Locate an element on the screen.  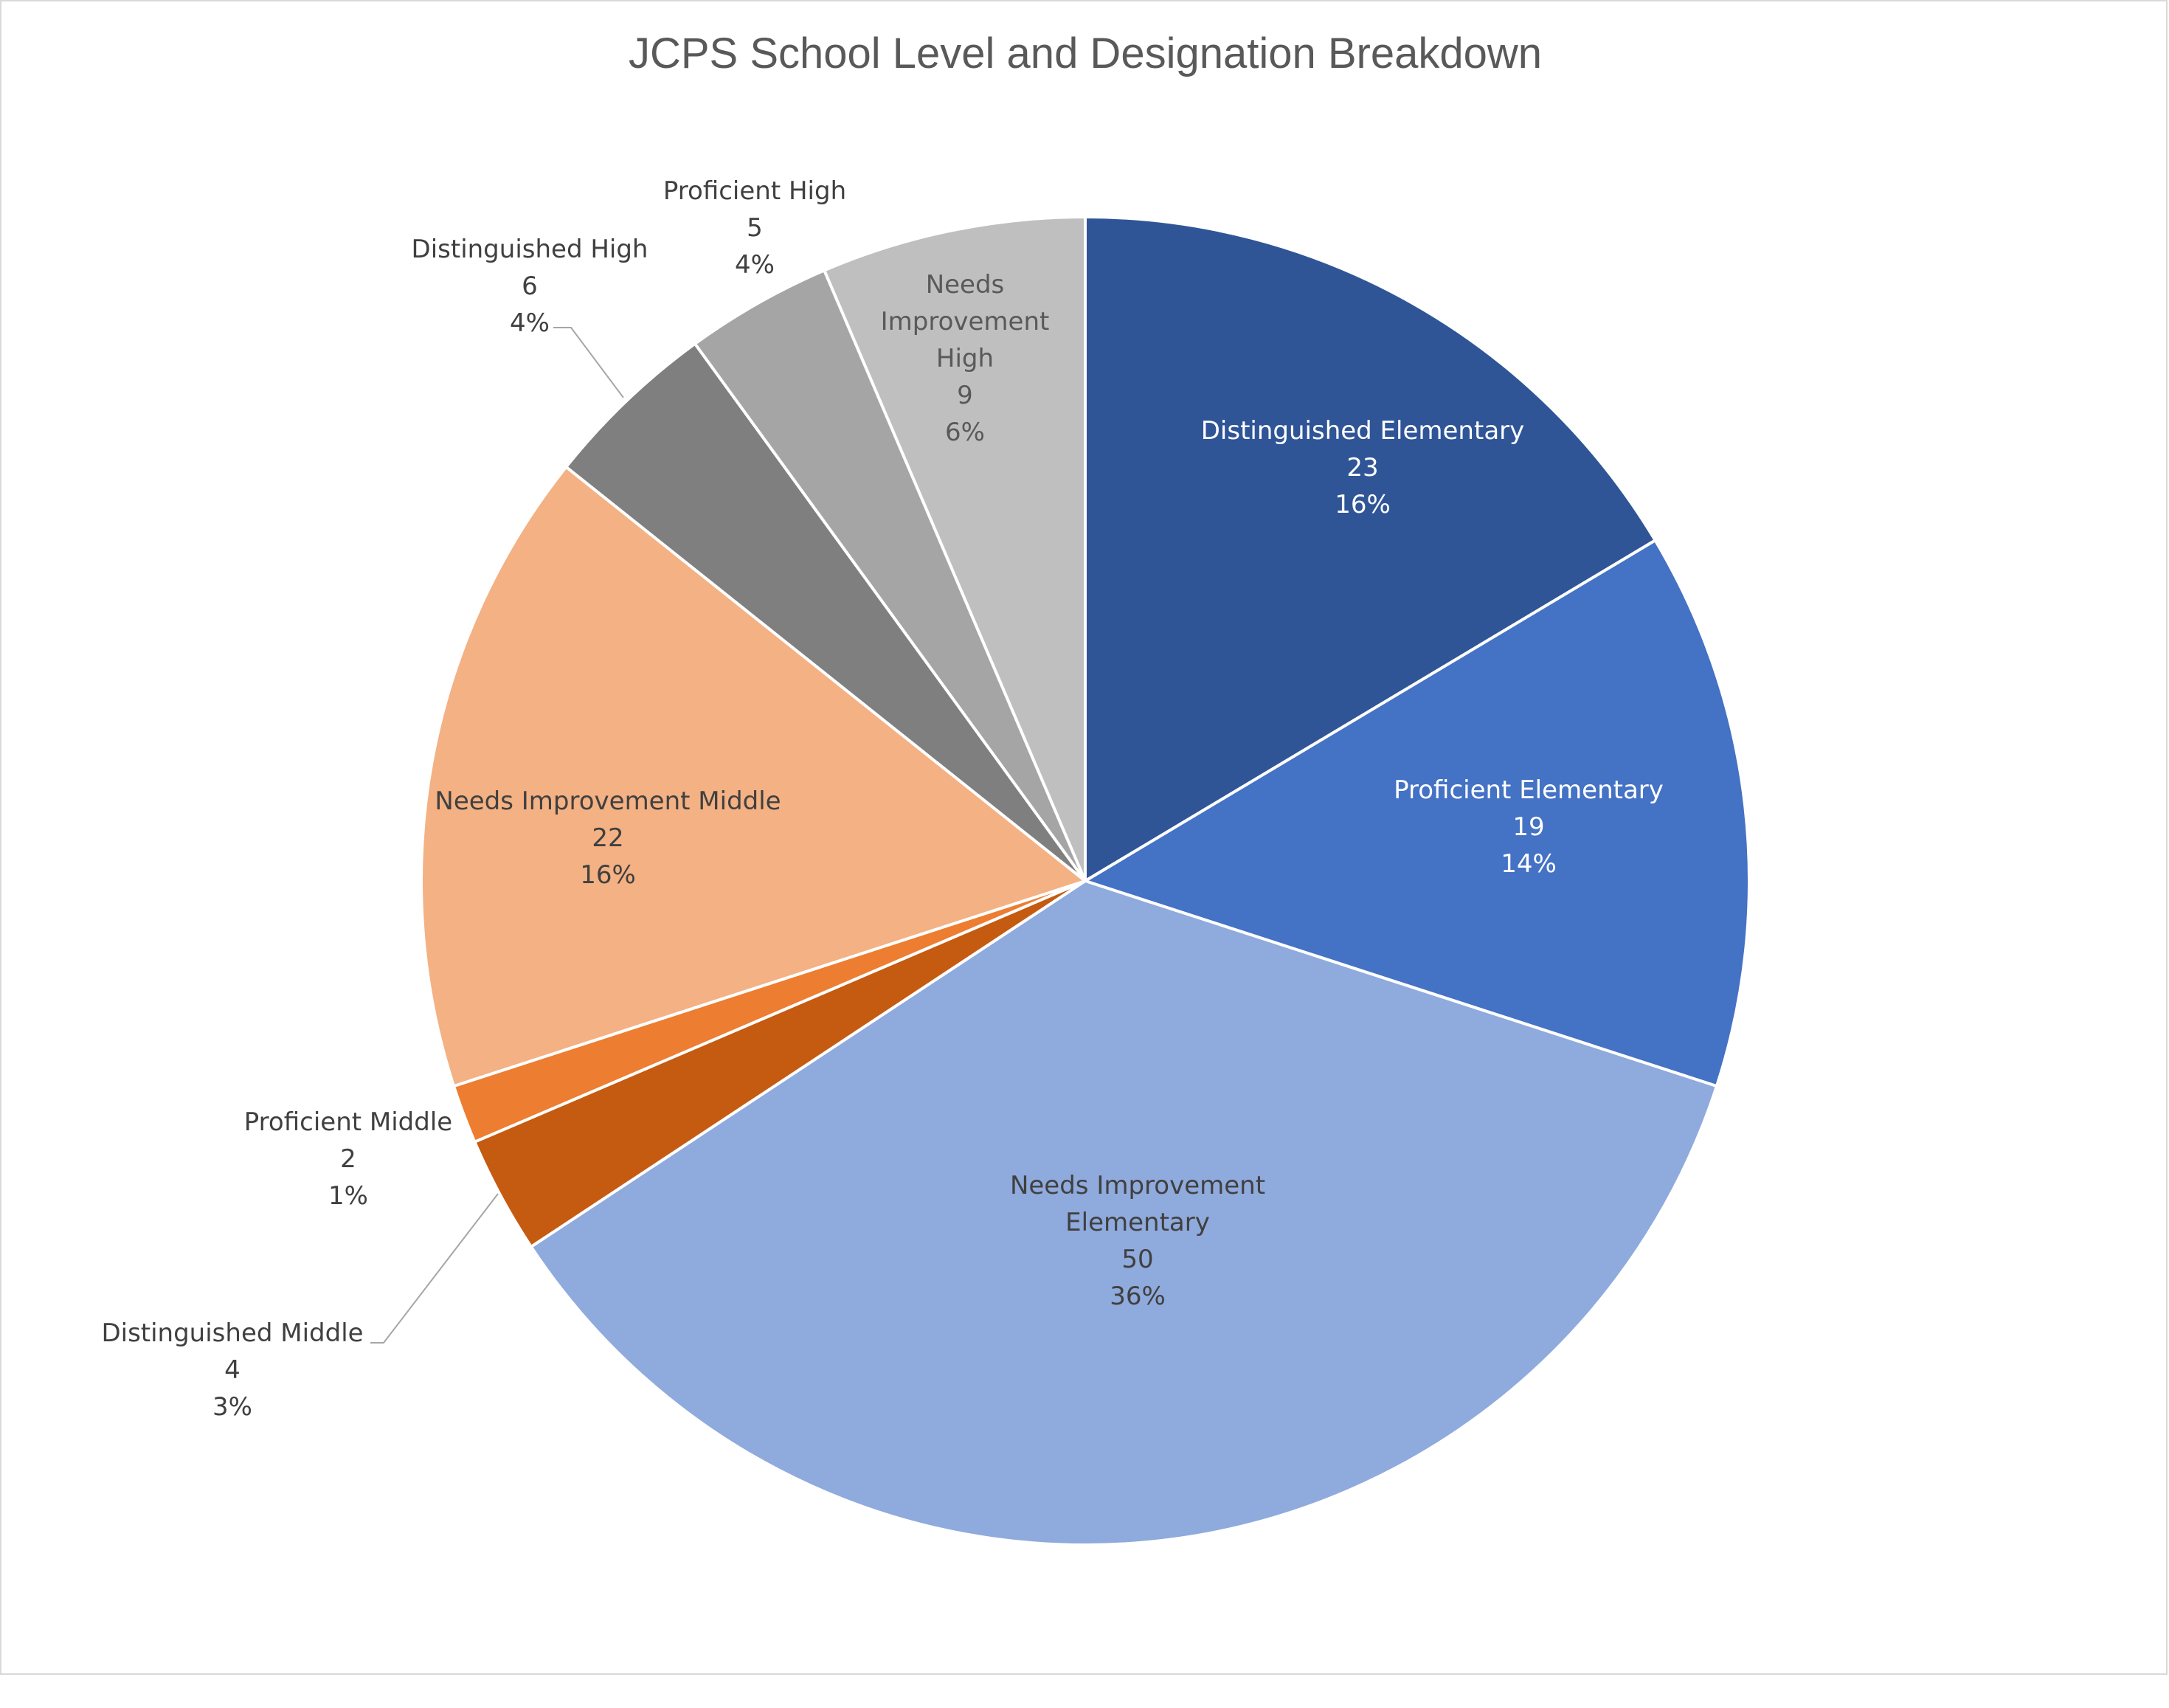
pie-slice-needs-improvement-middle is located at coordinates (753, 776).